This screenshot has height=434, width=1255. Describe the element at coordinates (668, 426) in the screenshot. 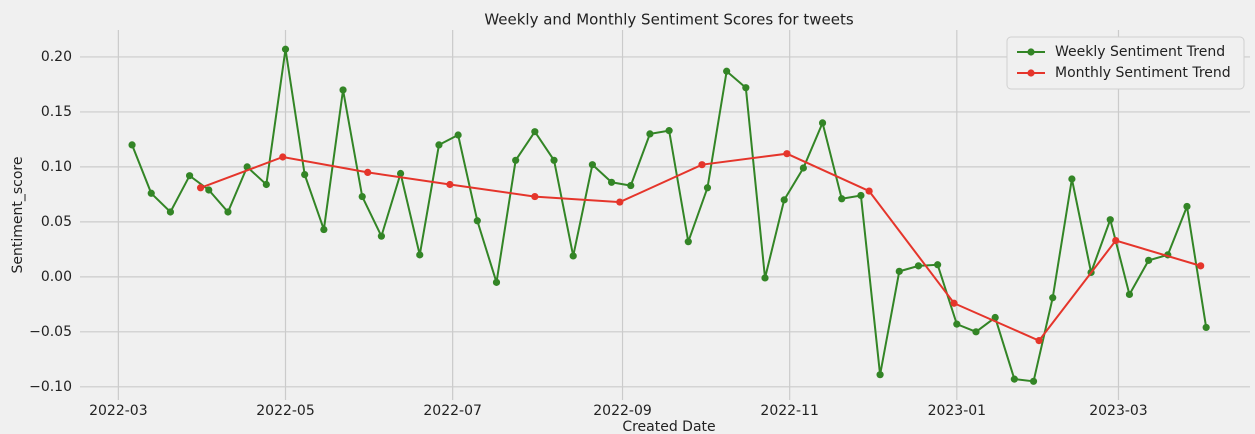

I see `x-axis-label: Created Date` at that location.